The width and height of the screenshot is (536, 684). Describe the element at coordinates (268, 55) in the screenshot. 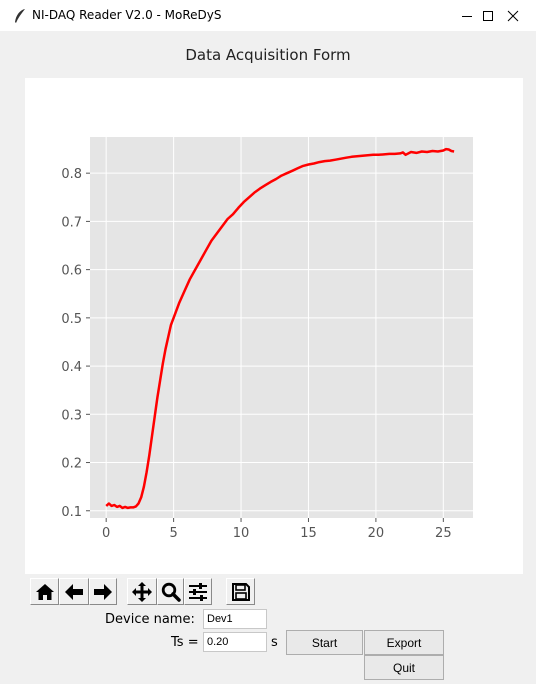

I see `form-title: Data Acquisition Form` at that location.